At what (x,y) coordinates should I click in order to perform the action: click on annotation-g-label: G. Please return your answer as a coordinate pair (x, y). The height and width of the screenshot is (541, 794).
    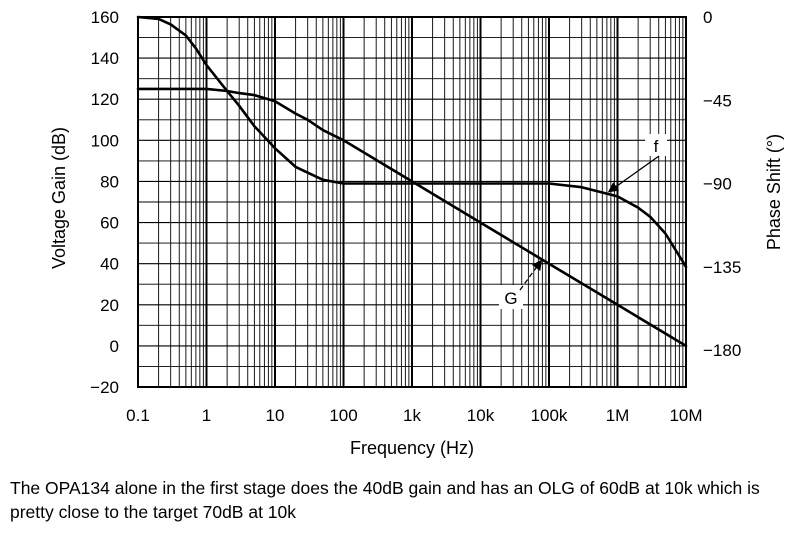
    Looking at the image, I should click on (510, 298).